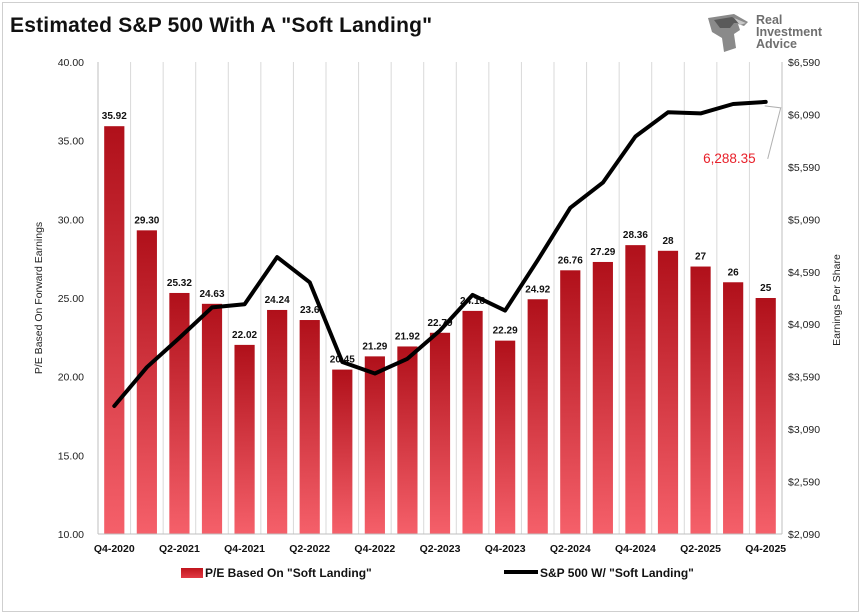  What do you see at coordinates (146, 220) in the screenshot?
I see `bar-value-label: 29.30` at bounding box center [146, 220].